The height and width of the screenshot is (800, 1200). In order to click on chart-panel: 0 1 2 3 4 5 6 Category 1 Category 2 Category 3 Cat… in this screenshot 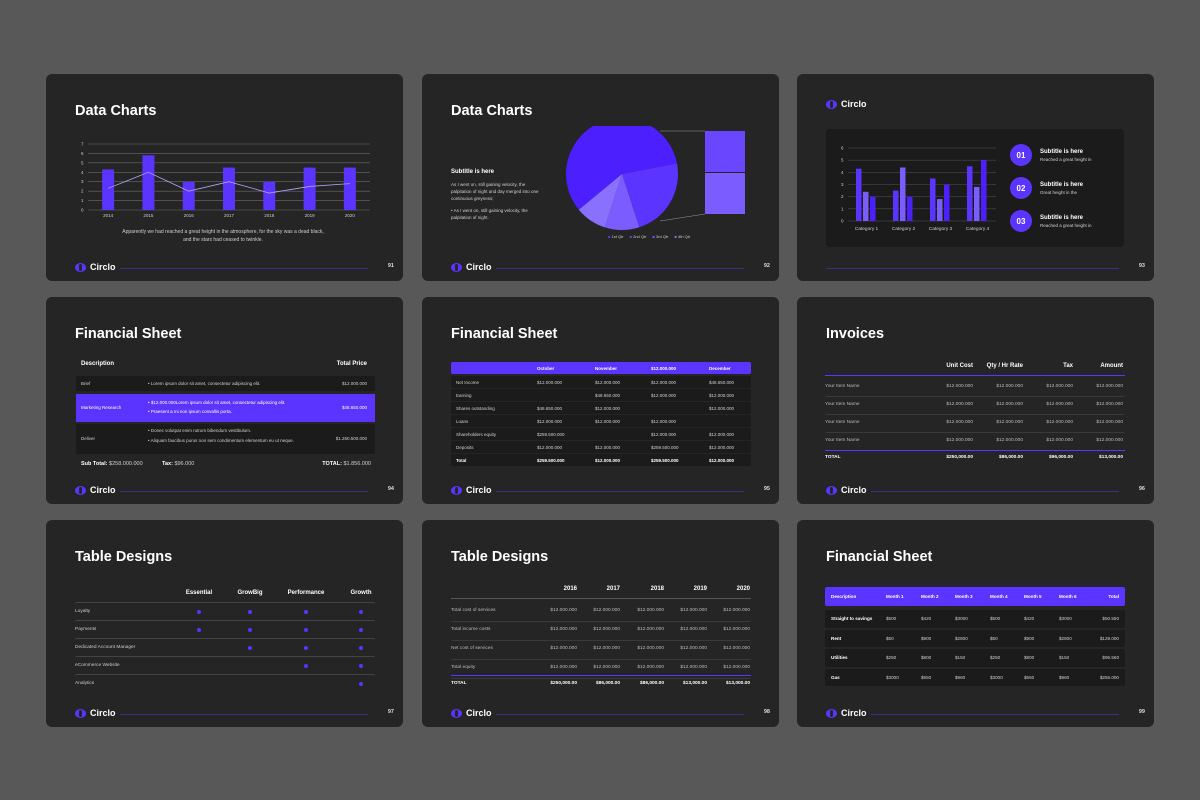, I will do `click(975, 188)`.